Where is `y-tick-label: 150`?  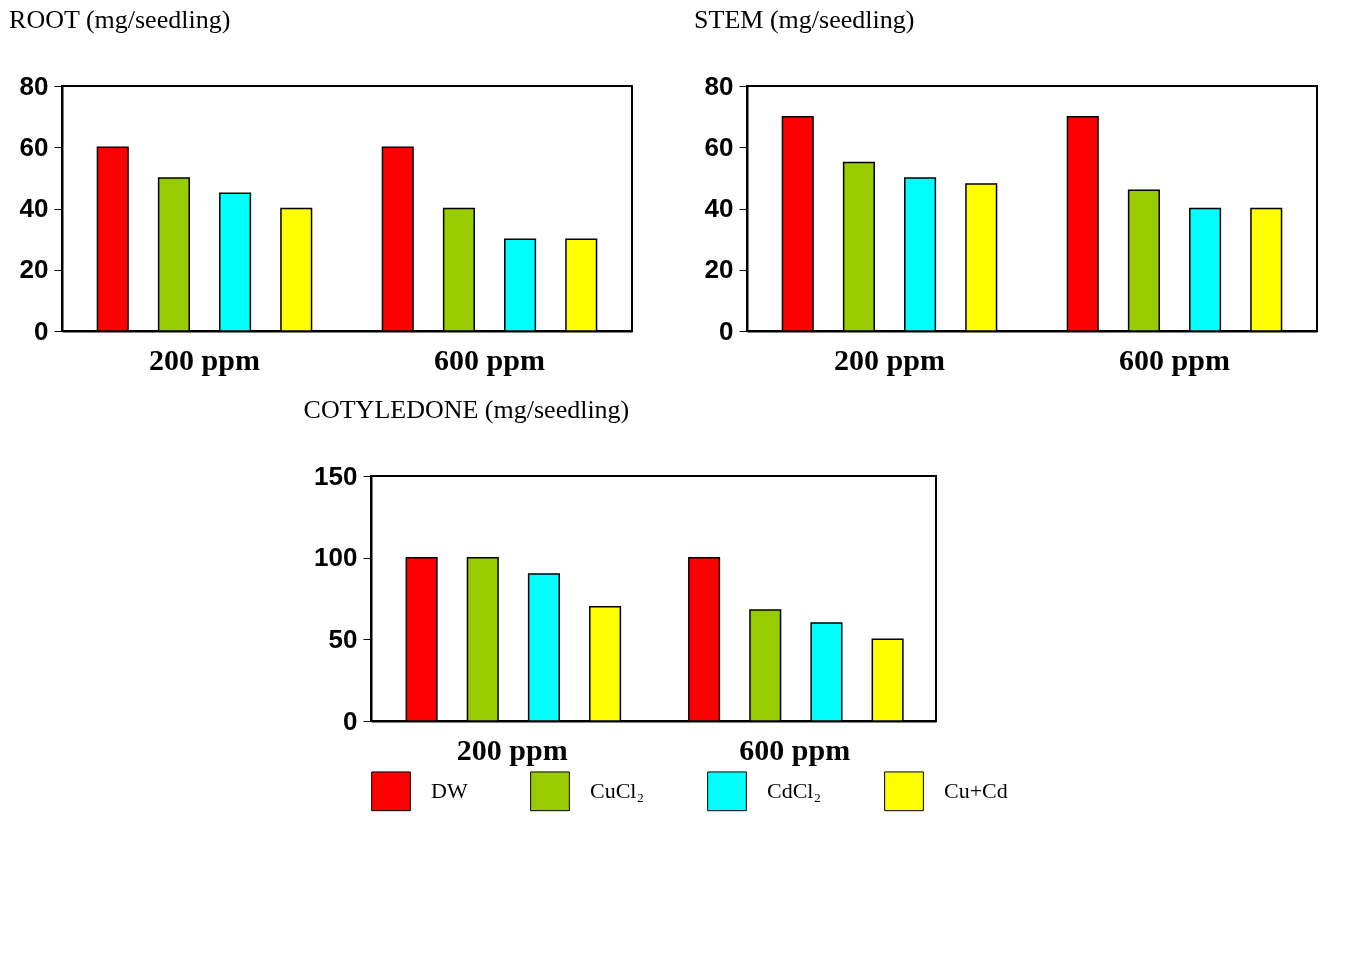
y-tick-label: 150 is located at coordinates (336, 475).